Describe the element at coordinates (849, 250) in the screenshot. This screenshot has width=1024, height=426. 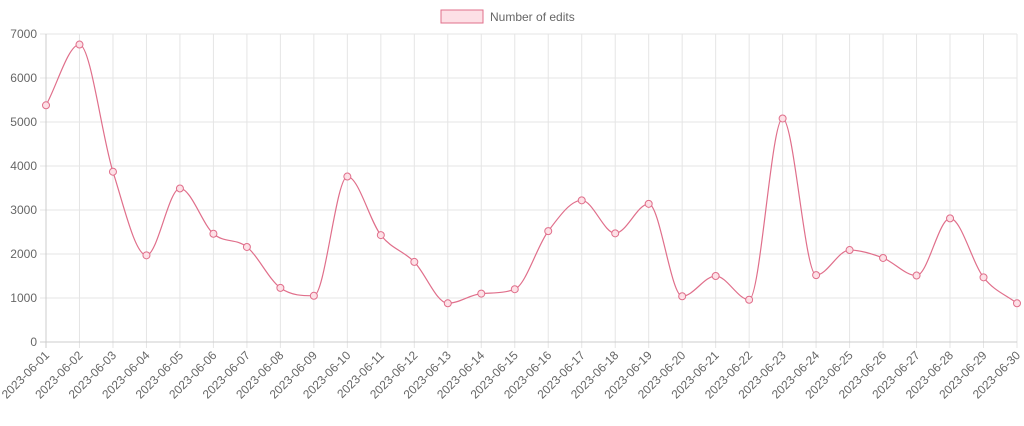
I see `data-point: 2023-06-25: 2090` at that location.